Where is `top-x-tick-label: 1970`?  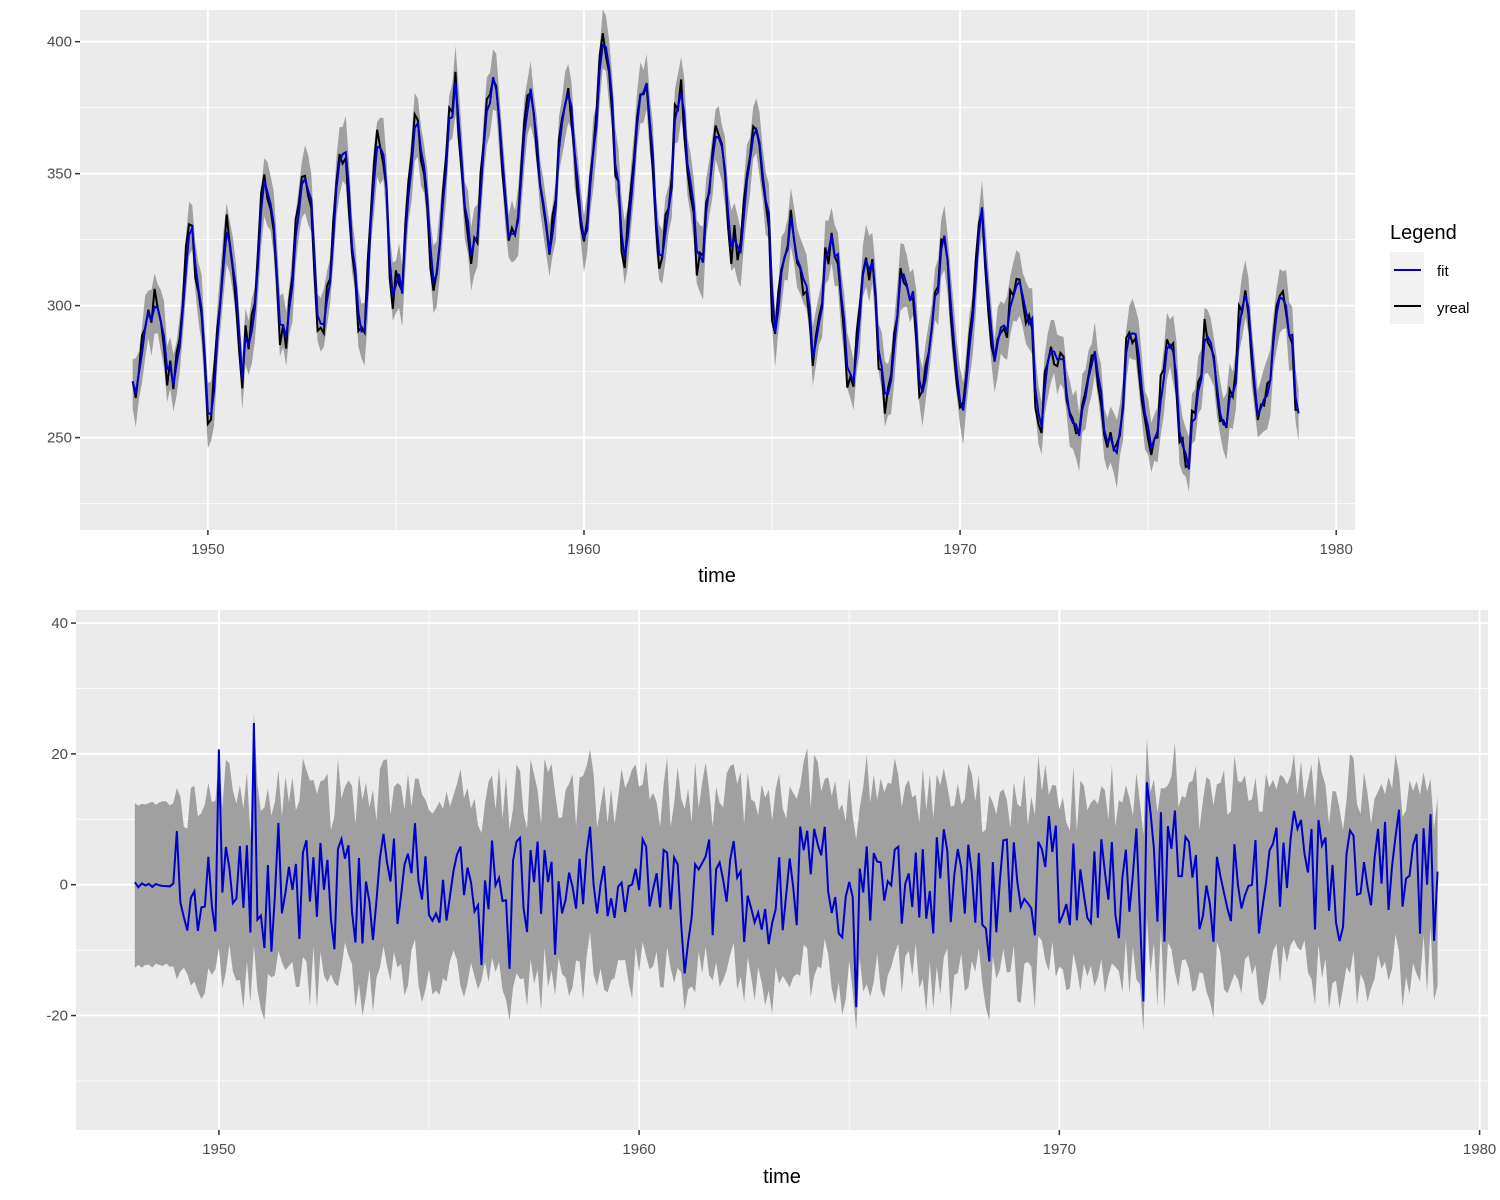 top-x-tick-label: 1970 is located at coordinates (959, 549).